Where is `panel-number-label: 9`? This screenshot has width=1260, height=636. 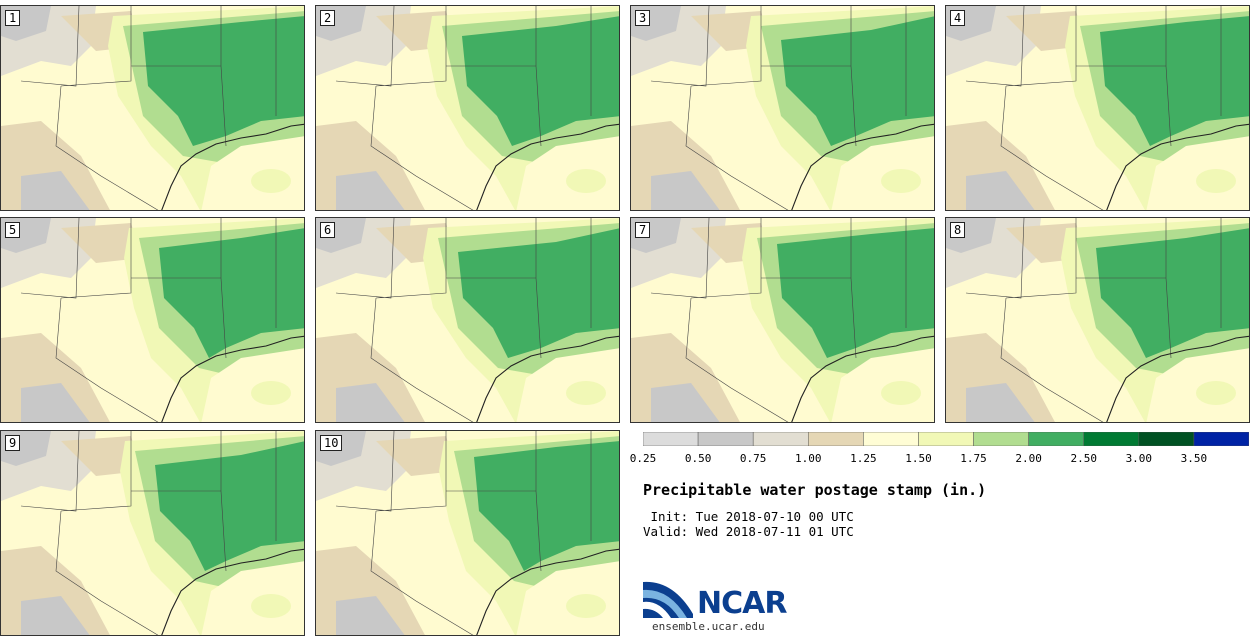
panel-number-label: 9 is located at coordinates (13, 443).